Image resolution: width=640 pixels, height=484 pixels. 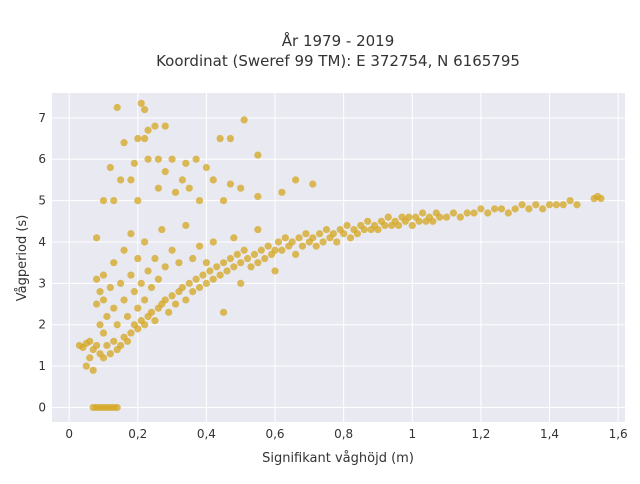 I want to click on x-tick-label: 0,4, so click(x=206, y=434).